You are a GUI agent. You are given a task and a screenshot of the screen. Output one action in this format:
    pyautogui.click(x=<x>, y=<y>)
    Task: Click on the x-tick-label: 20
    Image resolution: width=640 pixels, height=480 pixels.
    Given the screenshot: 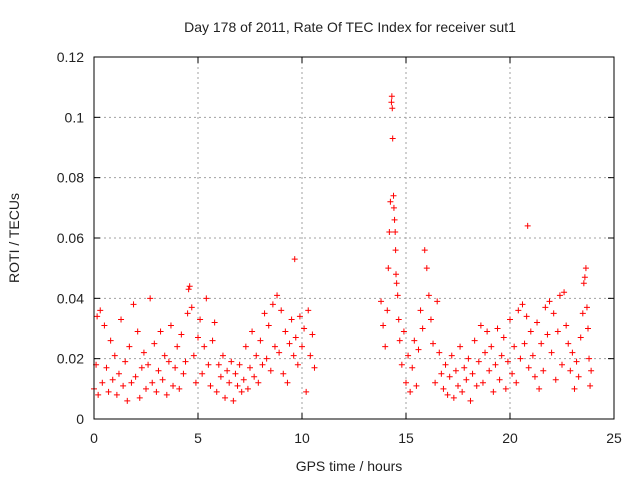 What is the action you would take?
    pyautogui.click(x=510, y=438)
    